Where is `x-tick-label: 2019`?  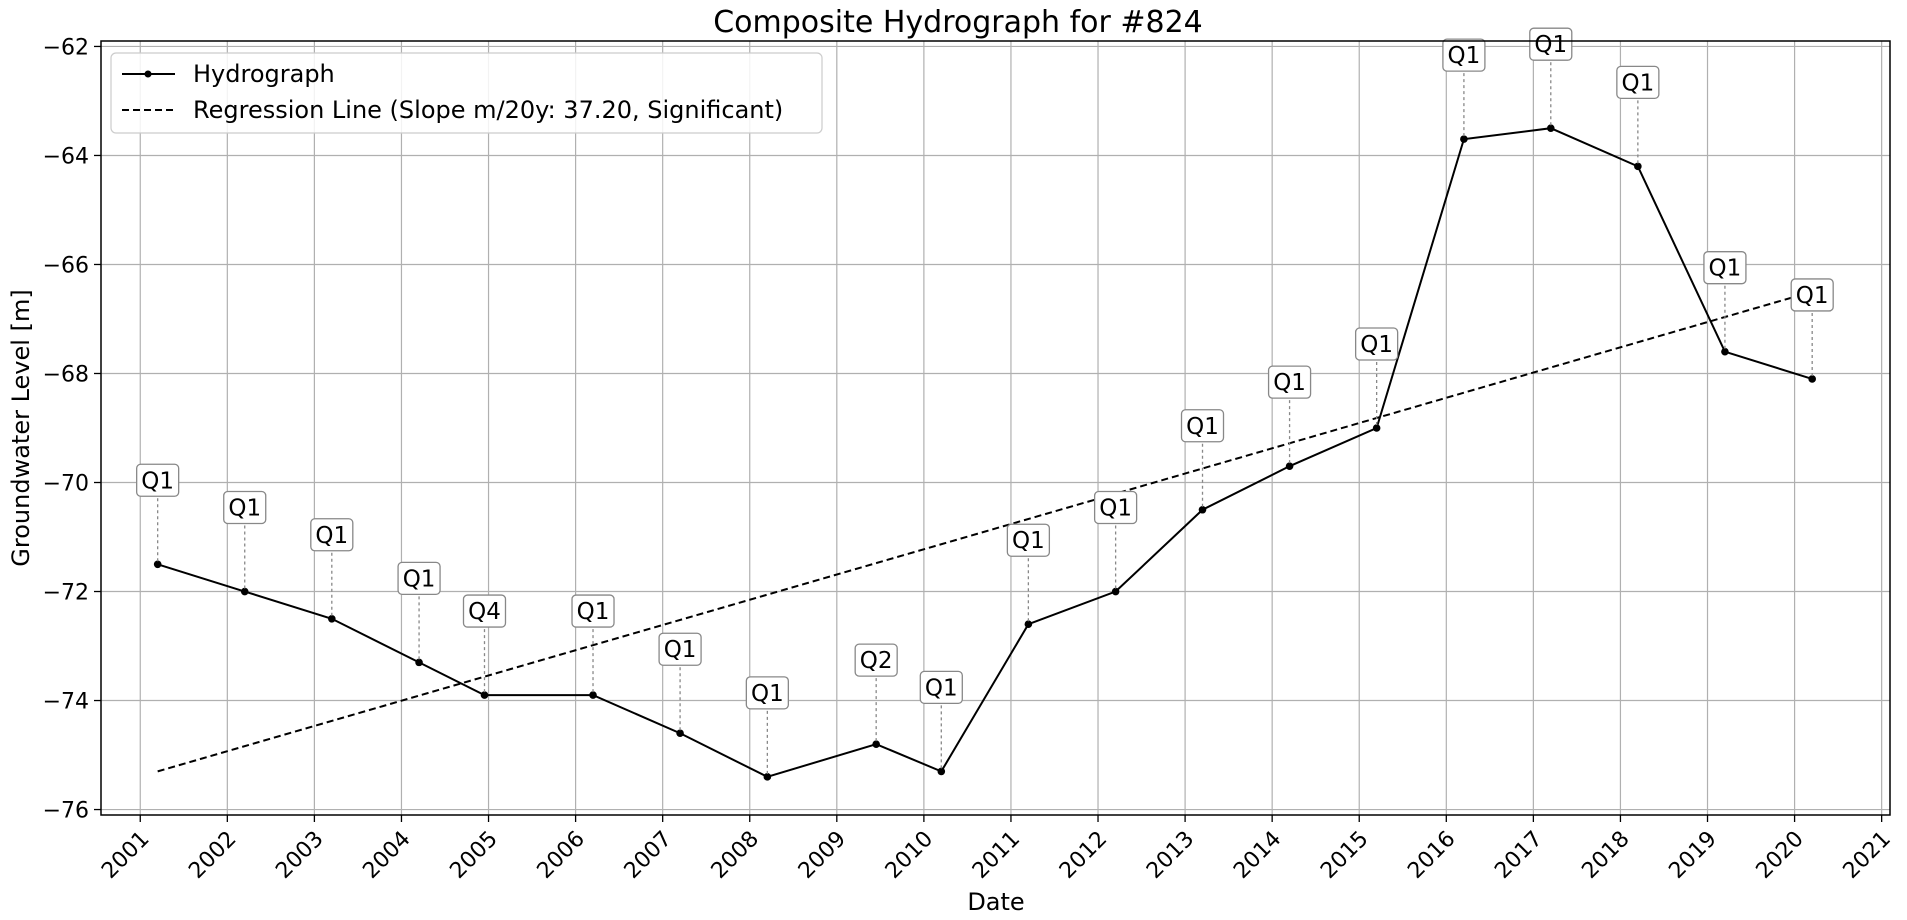 x-tick-label: 2019 is located at coordinates (1692, 855).